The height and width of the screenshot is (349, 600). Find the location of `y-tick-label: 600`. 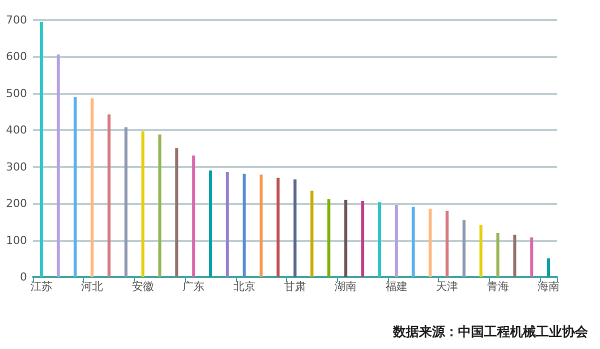

y-tick-label: 600 is located at coordinates (16, 57).